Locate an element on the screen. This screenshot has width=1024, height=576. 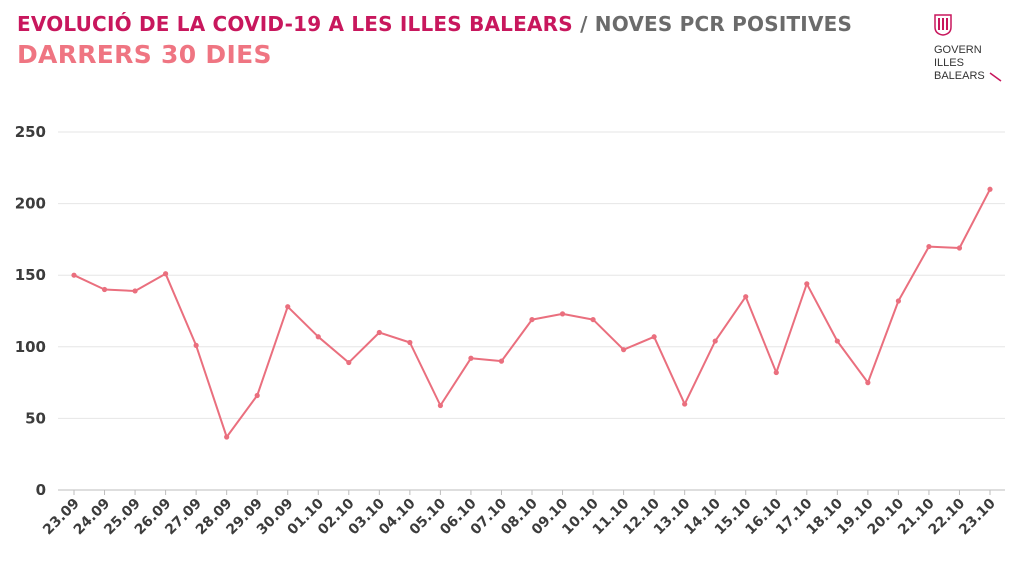
y-tick-label-0: 0 is located at coordinates (41, 490).